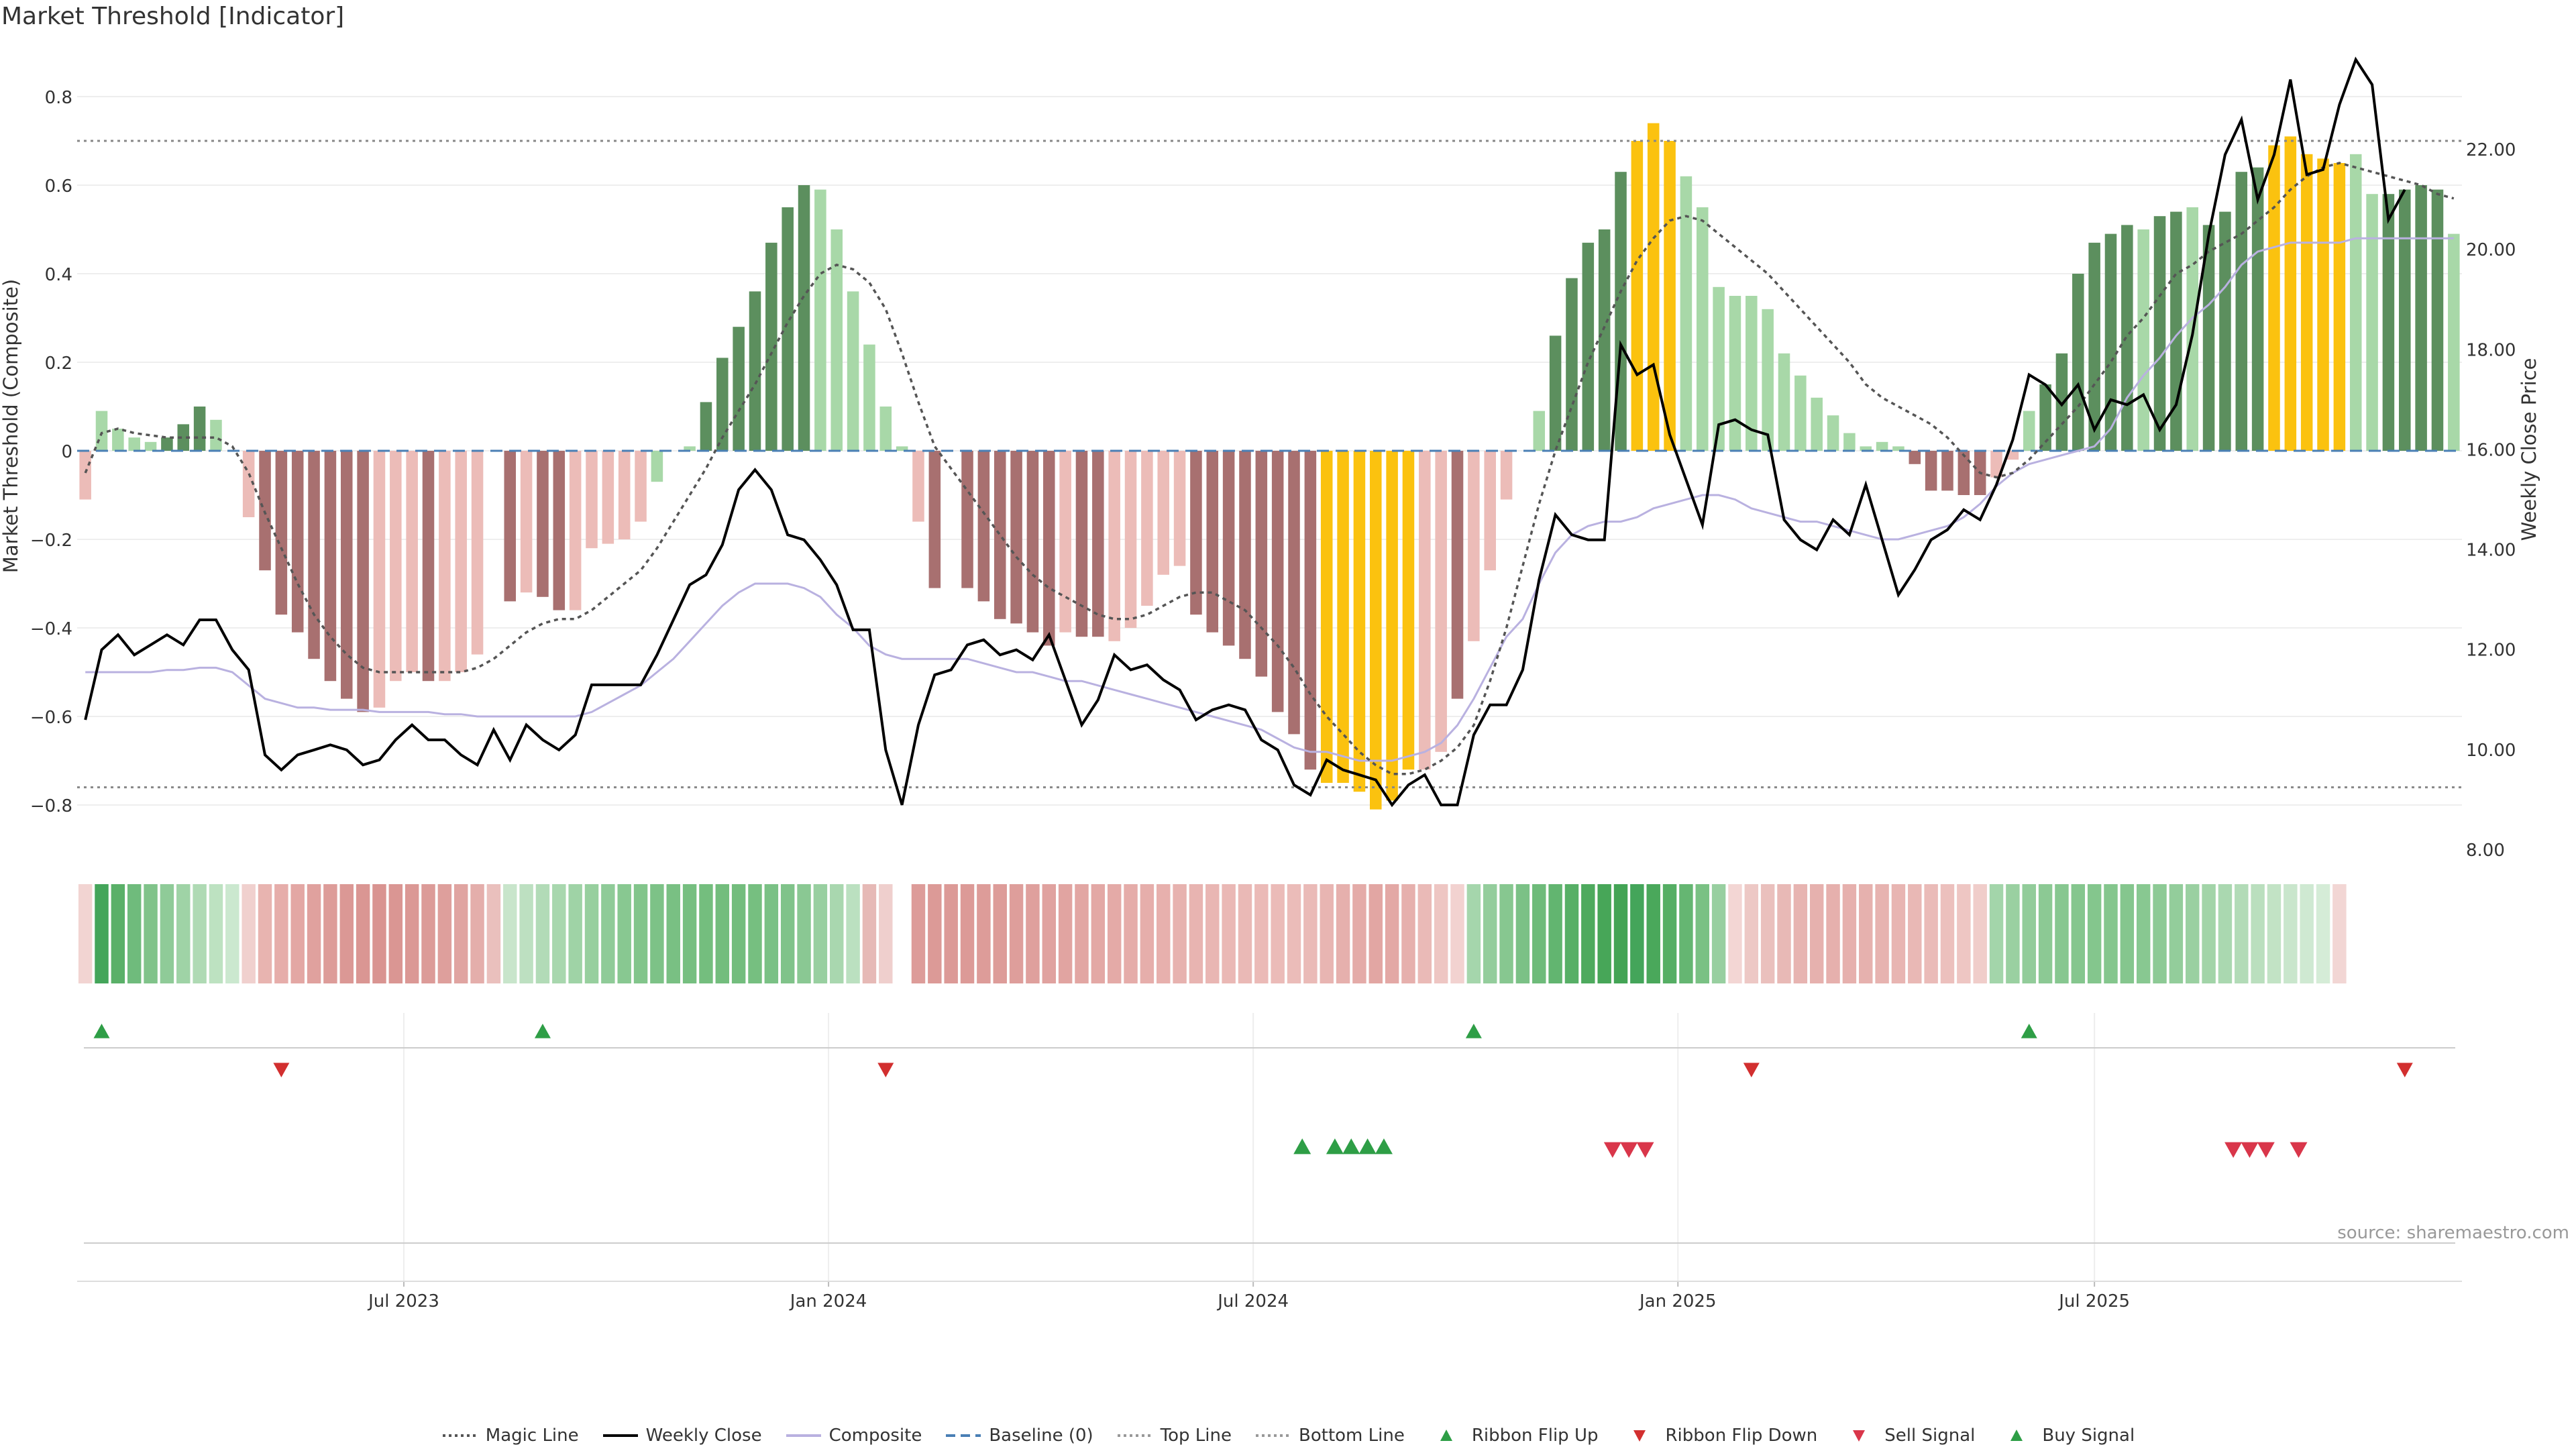 Image resolution: width=2576 pixels, height=1449 pixels. Describe the element at coordinates (58, 98) in the screenshot. I see `y-left-tick-label: 0.8` at that location.